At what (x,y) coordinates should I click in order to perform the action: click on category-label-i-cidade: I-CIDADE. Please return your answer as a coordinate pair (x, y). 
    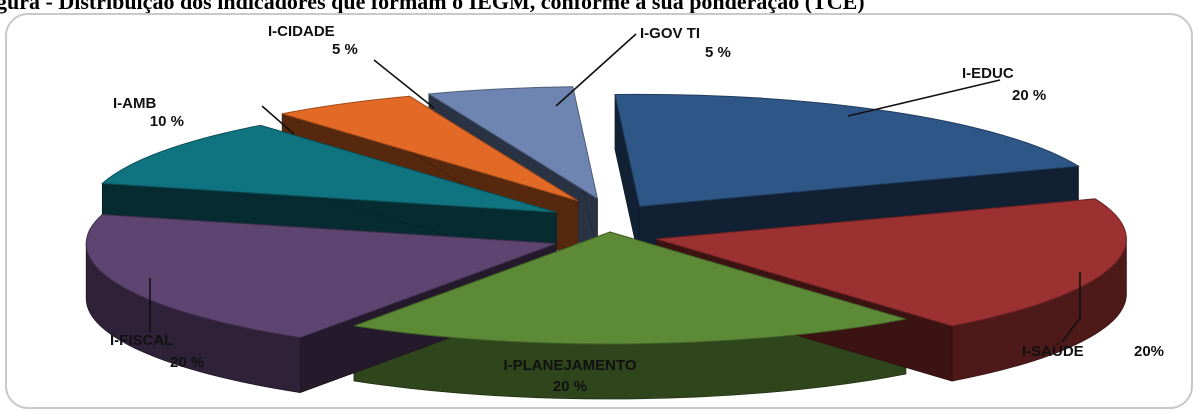
    Looking at the image, I should click on (301, 31).